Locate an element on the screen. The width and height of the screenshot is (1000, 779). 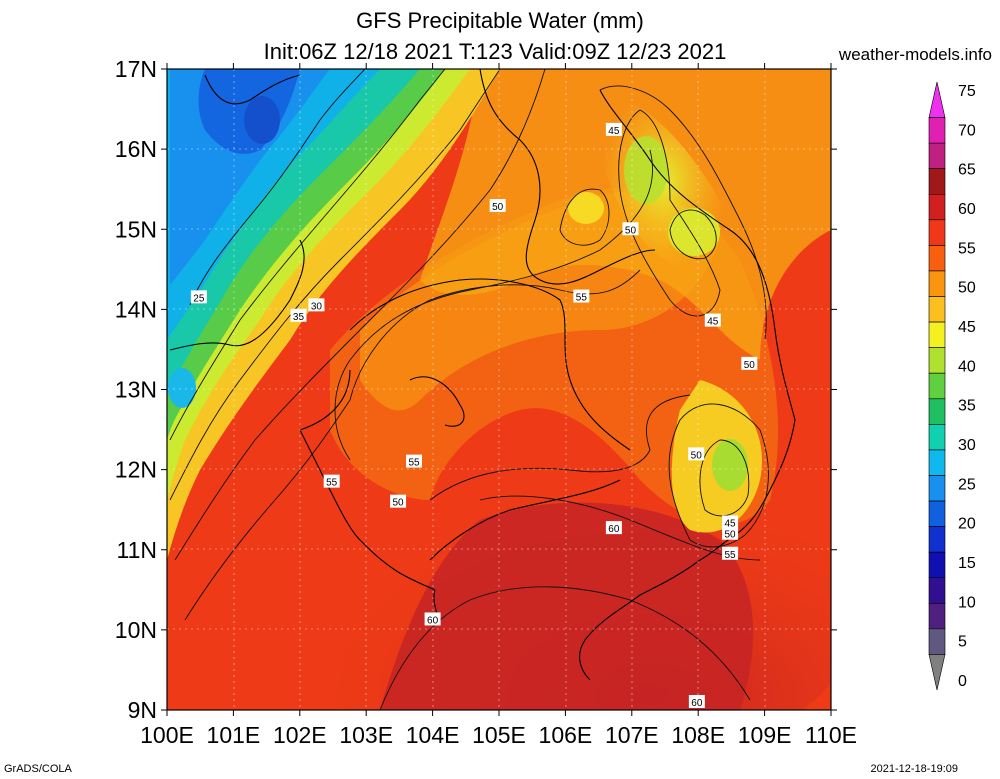
footer-software: GrADS/COLA is located at coordinates (38, 769).